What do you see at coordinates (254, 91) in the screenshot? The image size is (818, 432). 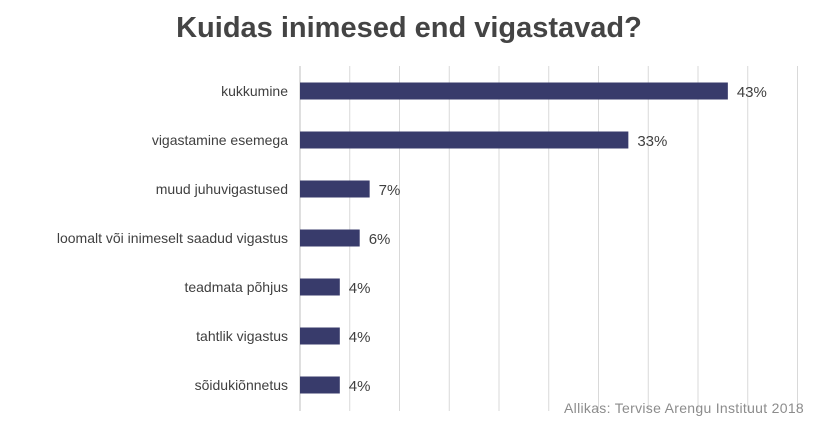 I see `category-label: kukkumine` at bounding box center [254, 91].